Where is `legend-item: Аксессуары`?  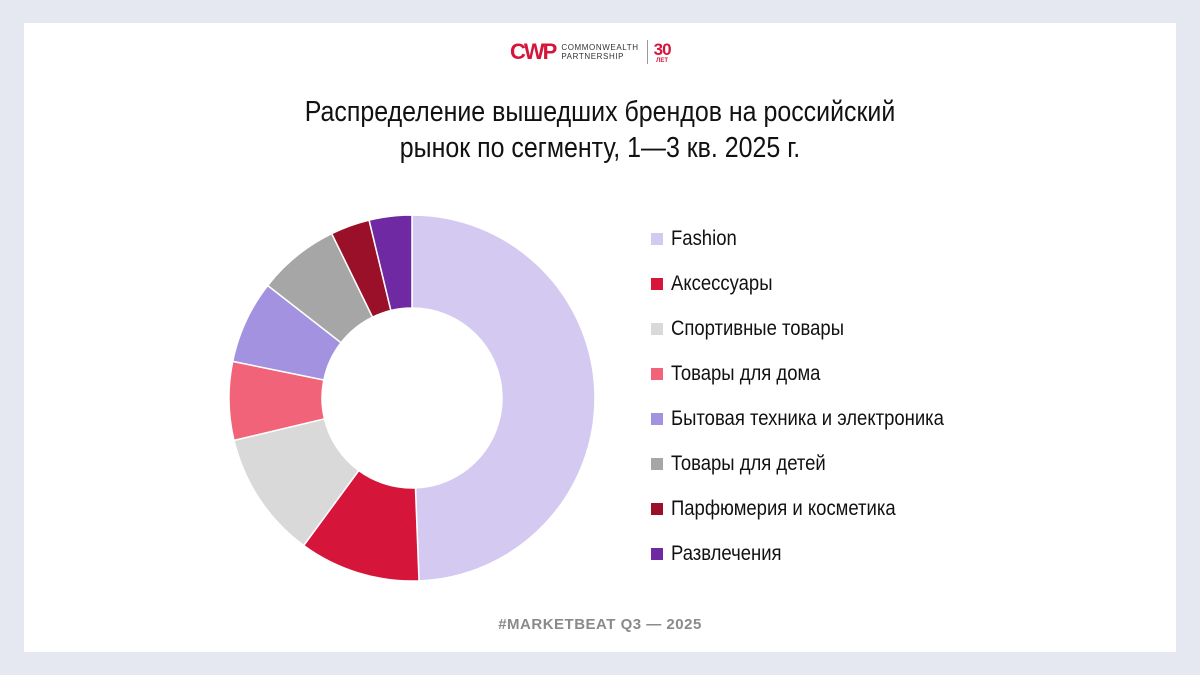
legend-item: Аксессуары is located at coordinates (718, 284).